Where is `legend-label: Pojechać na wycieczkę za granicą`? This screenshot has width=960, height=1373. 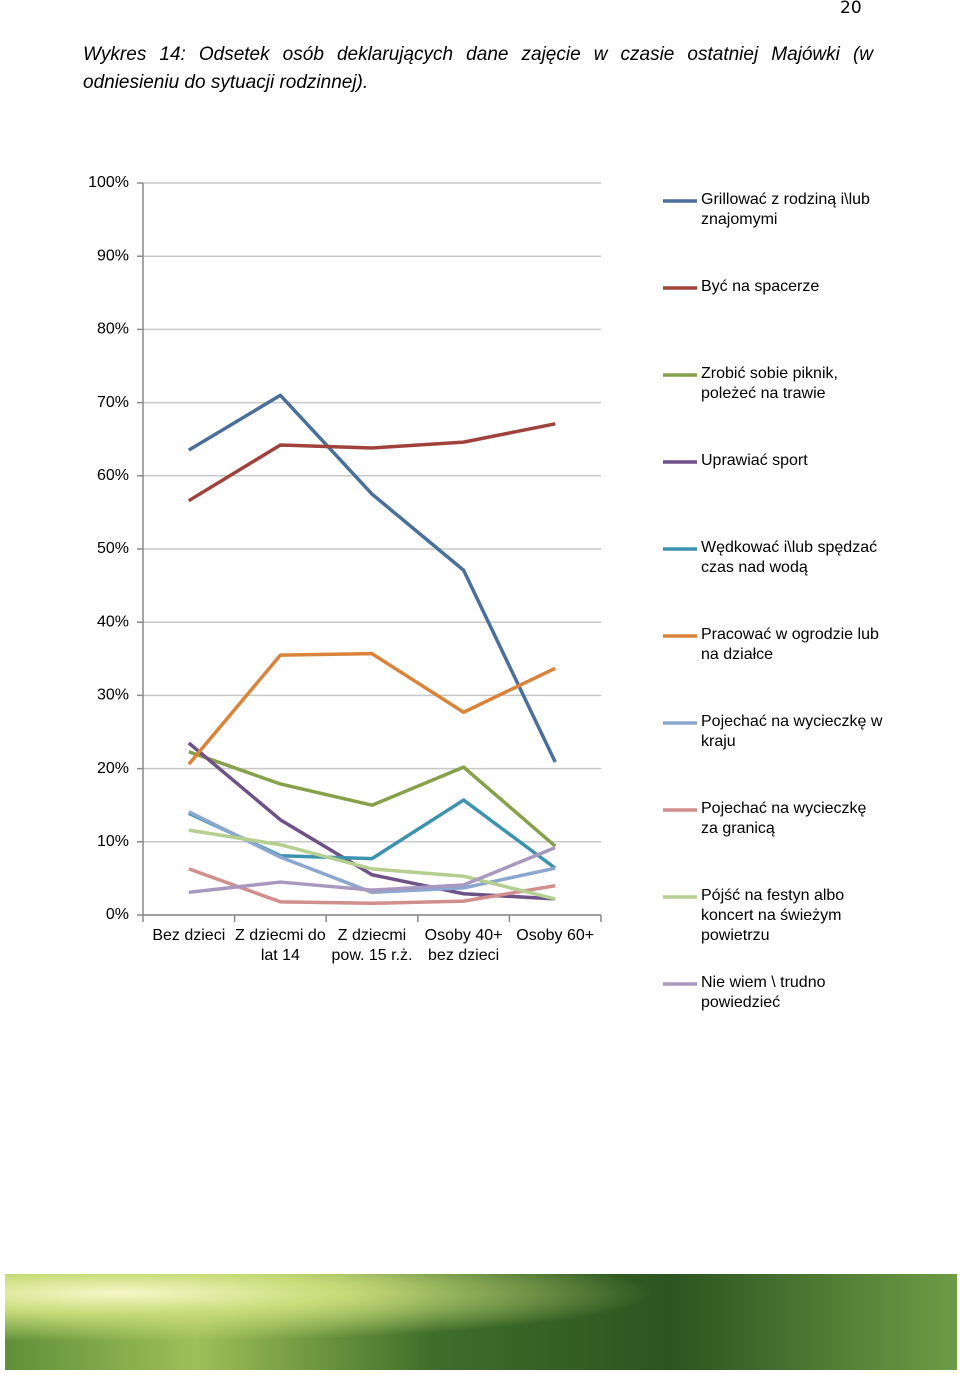 legend-label: Pojechać na wycieczkę za granicą is located at coordinates (784, 818).